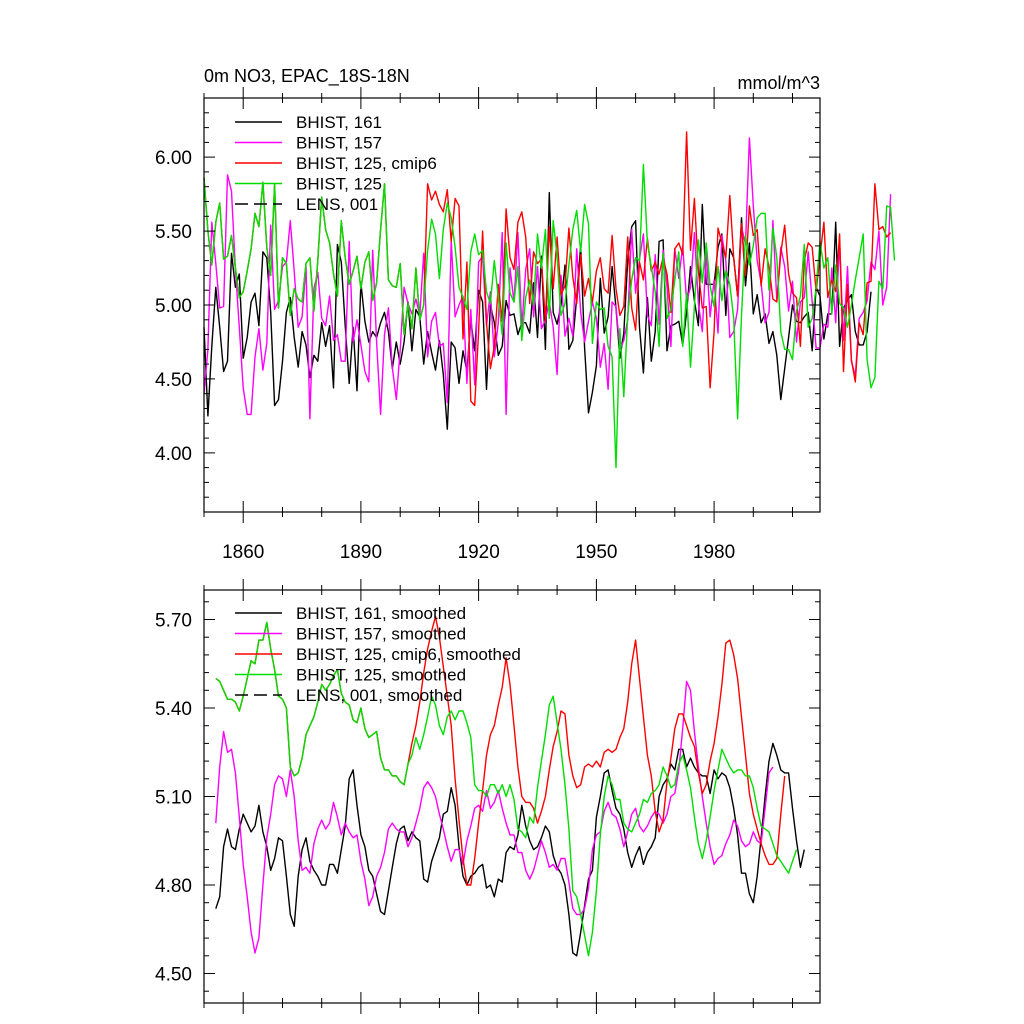 The image size is (1024, 1024). What do you see at coordinates (173, 886) in the screenshot?
I see `y-tick-label: 4.80` at bounding box center [173, 886].